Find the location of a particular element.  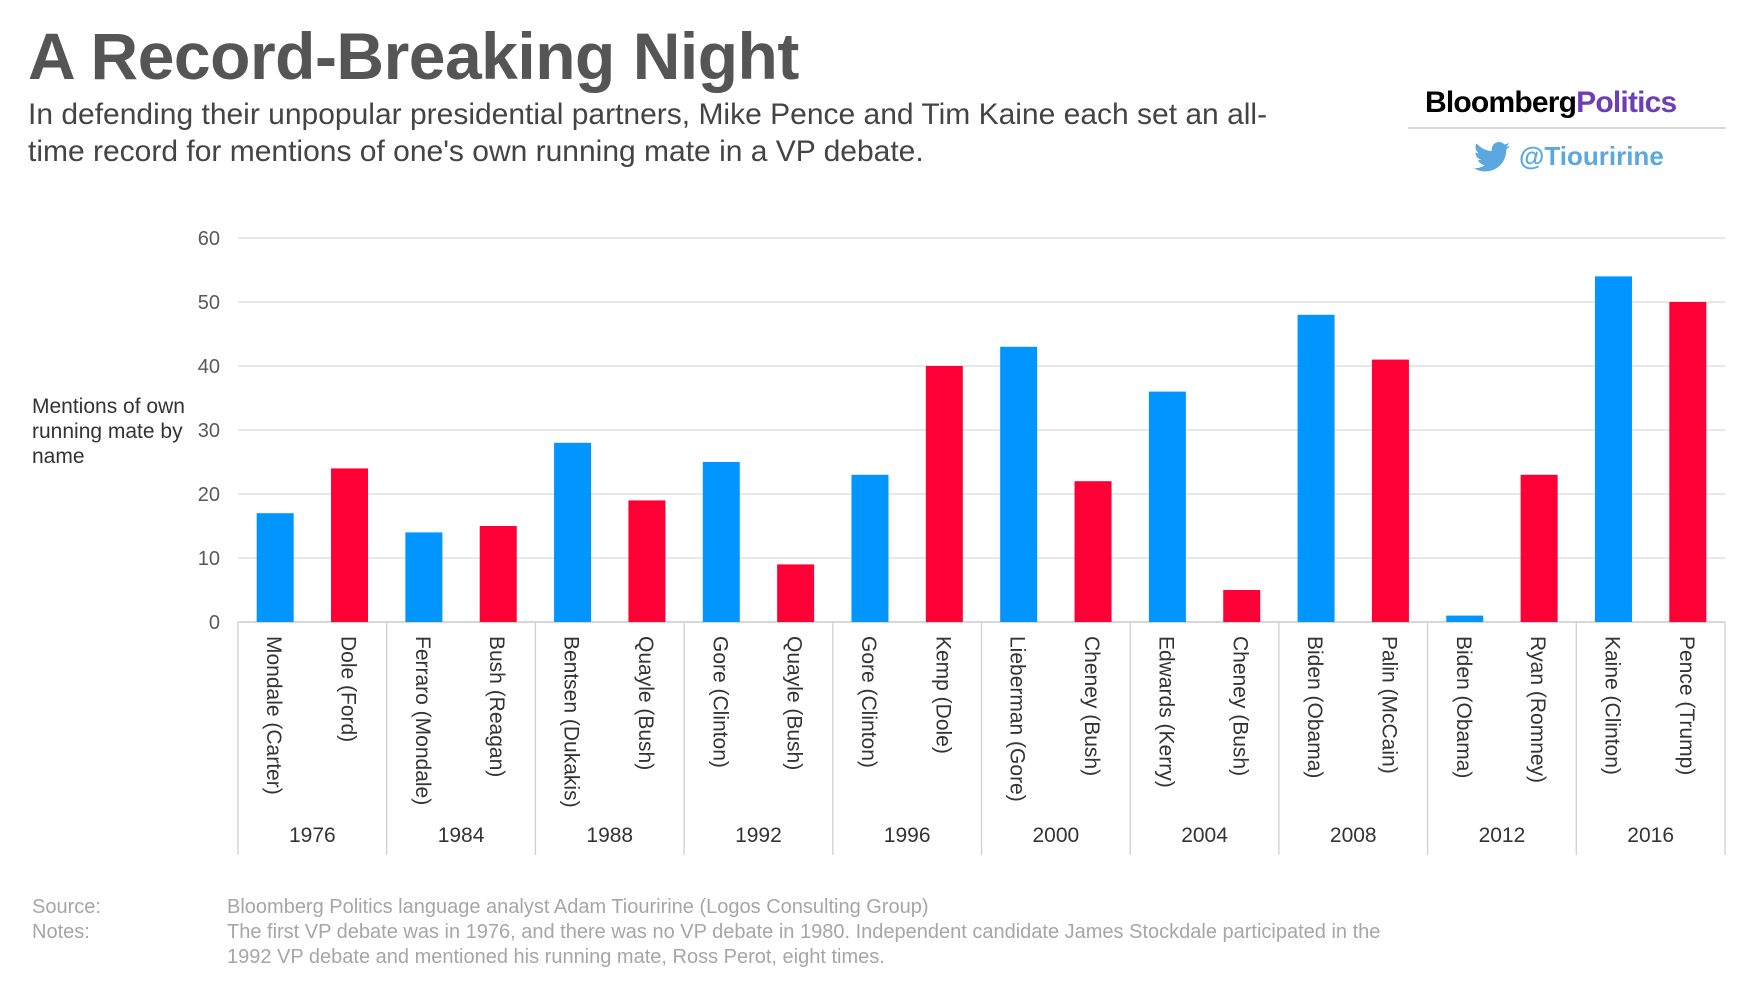

x-category-label: Mondale (Carter) is located at coordinates (273, 715).